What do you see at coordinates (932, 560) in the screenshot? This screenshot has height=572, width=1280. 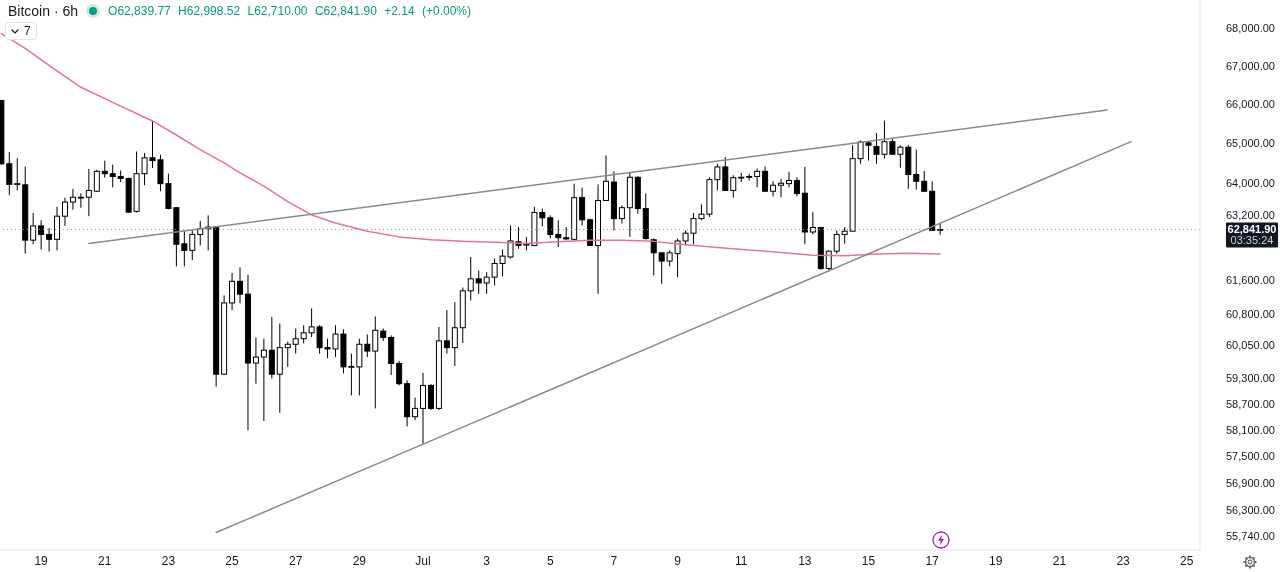 I see `x-tick-label: 17` at bounding box center [932, 560].